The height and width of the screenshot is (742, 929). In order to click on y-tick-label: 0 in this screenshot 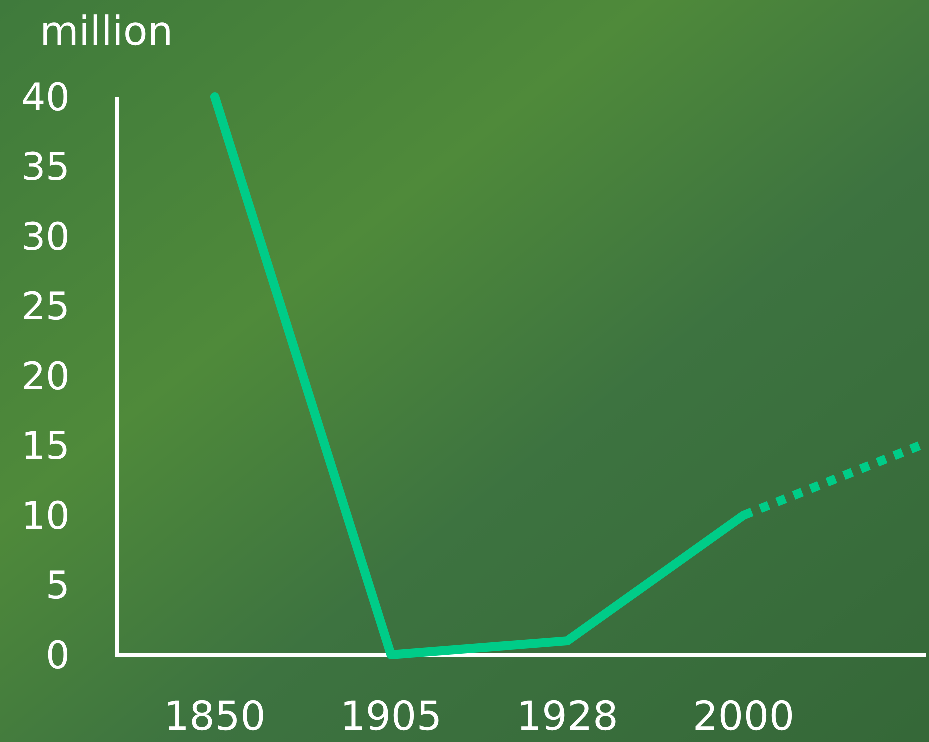, I will do `click(58, 655)`.